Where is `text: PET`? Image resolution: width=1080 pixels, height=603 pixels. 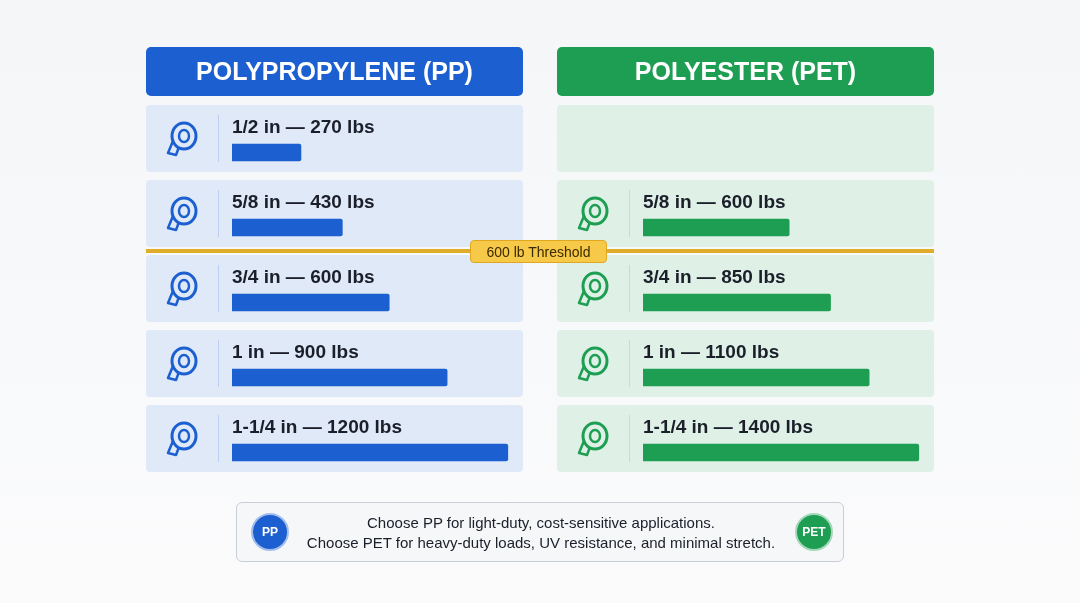
text: PET is located at coordinates (814, 532).